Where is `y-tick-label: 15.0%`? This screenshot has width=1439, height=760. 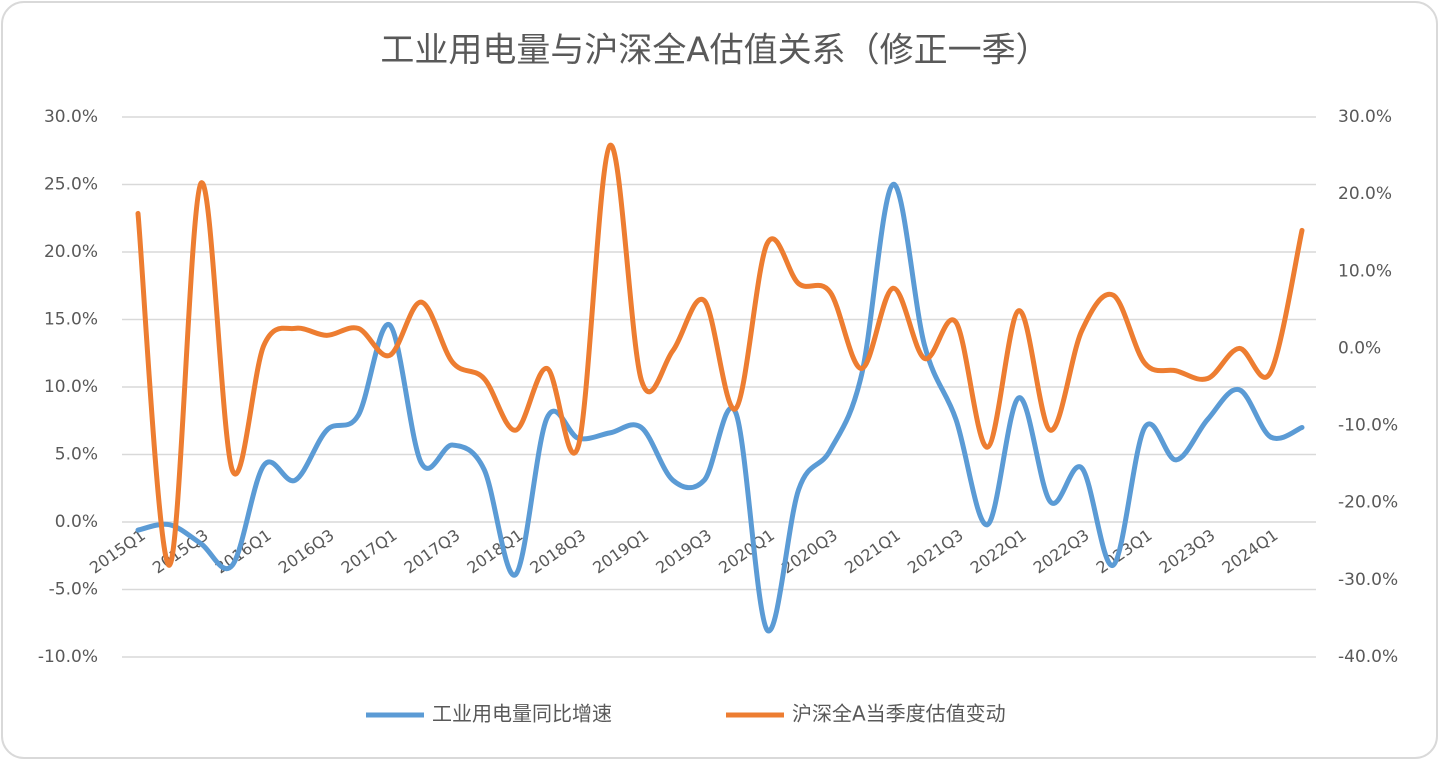
y-tick-label: 15.0% is located at coordinates (71, 320).